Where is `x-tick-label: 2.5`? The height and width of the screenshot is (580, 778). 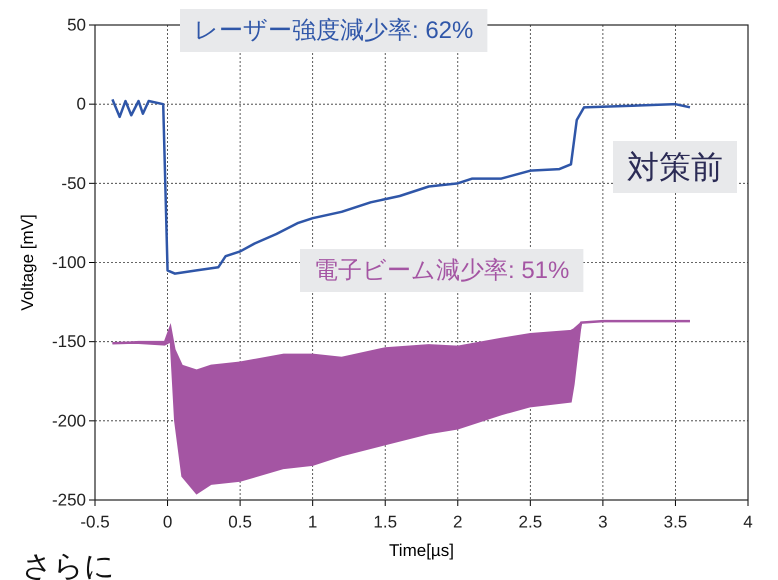 x-tick-label: 2.5 is located at coordinates (530, 522).